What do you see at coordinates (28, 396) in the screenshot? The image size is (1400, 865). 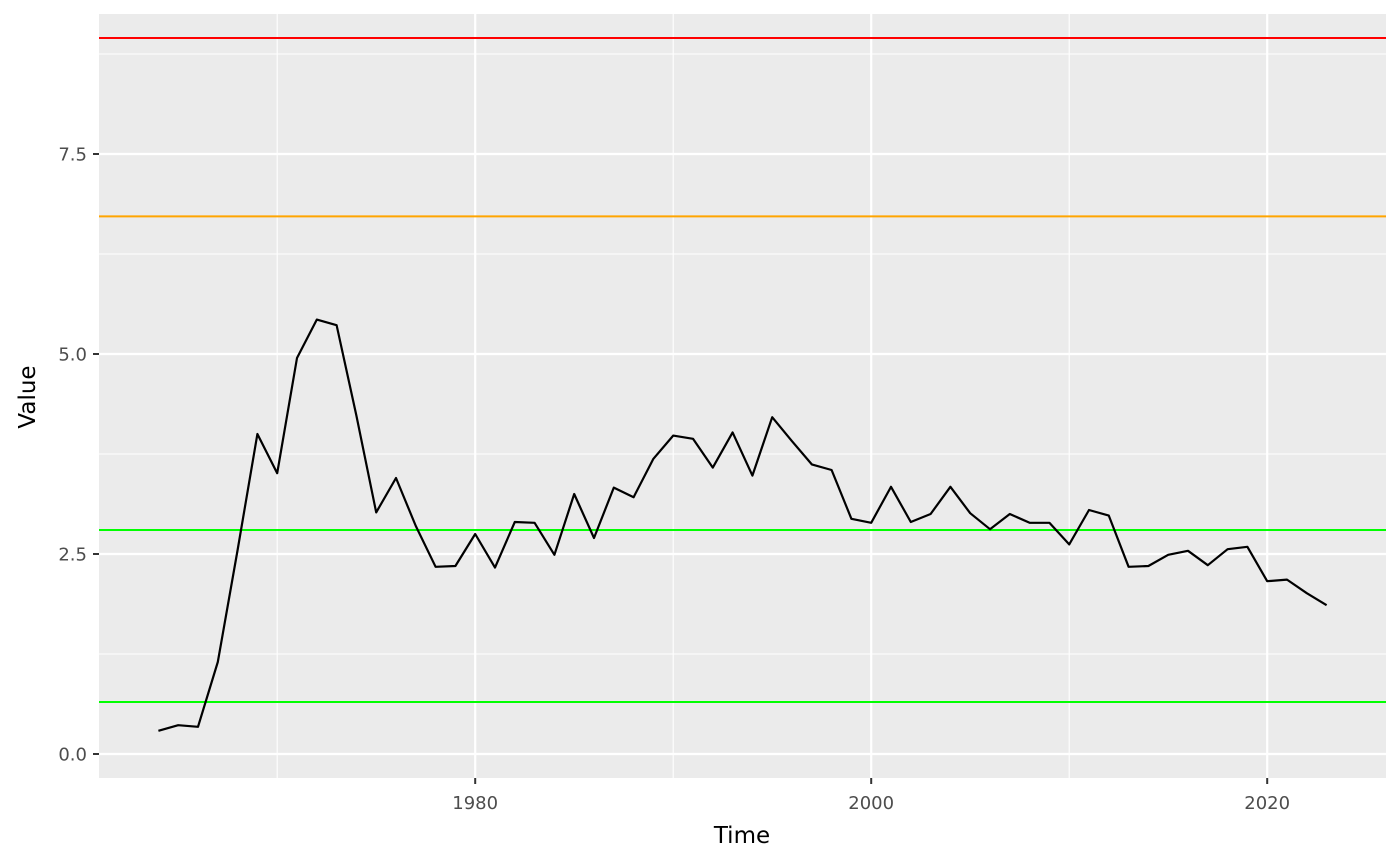 I see `y-axis-title: Value` at bounding box center [28, 396].